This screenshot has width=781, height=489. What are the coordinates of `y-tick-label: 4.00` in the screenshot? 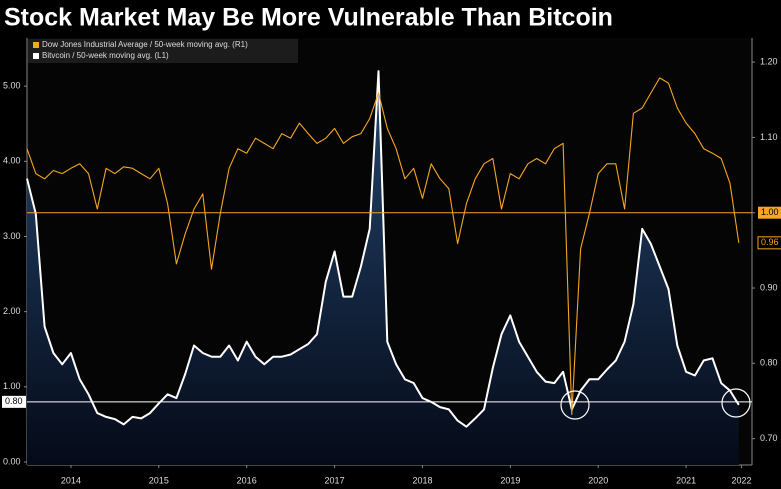 It's located at (12, 161).